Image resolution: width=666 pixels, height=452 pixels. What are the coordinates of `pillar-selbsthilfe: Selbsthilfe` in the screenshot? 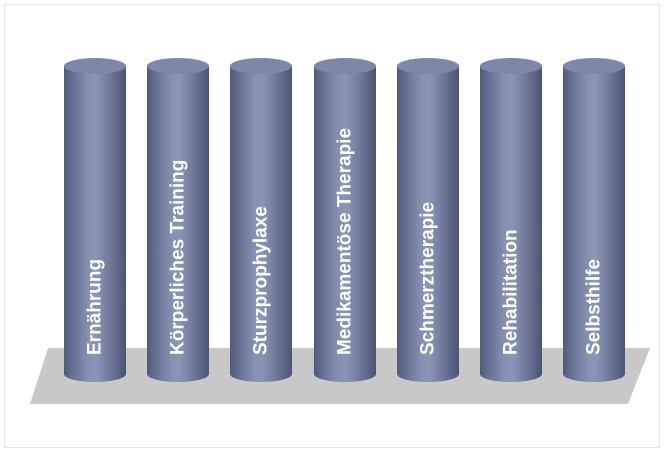 It's located at (594, 220).